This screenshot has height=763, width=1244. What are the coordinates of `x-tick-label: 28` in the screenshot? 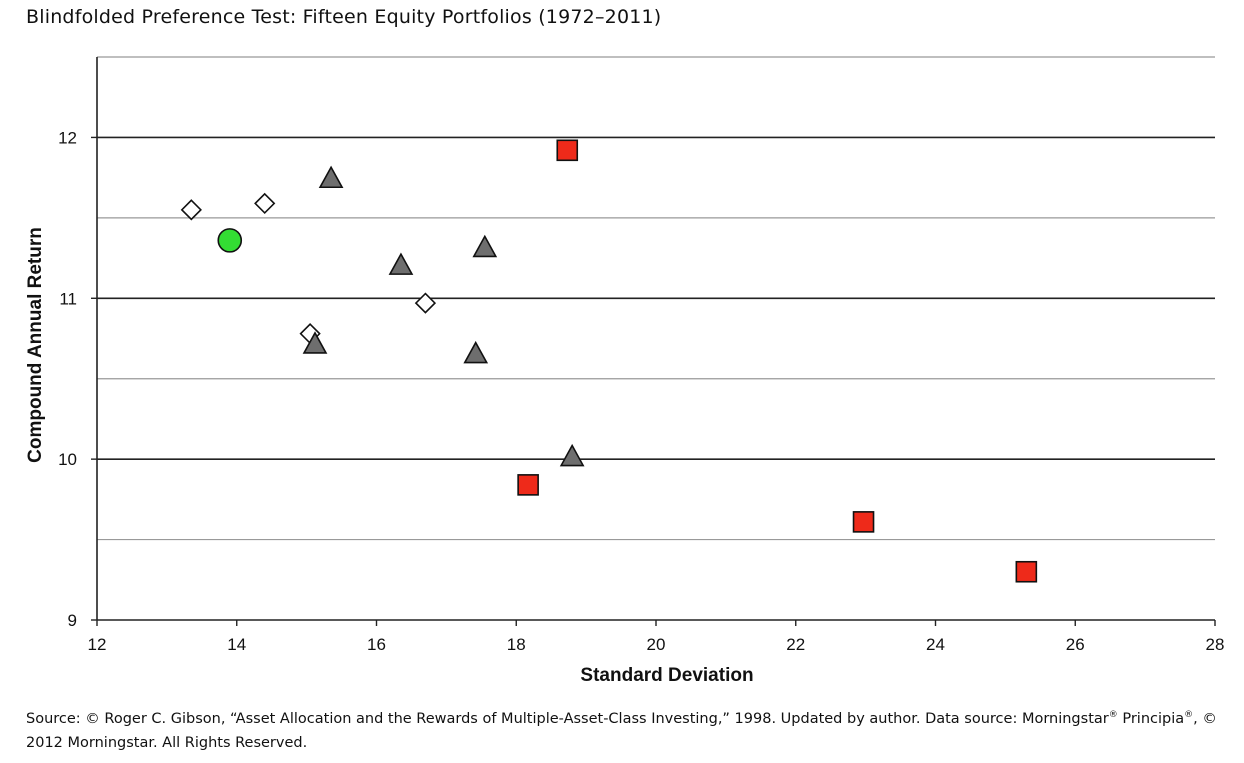 It's located at (1215, 644).